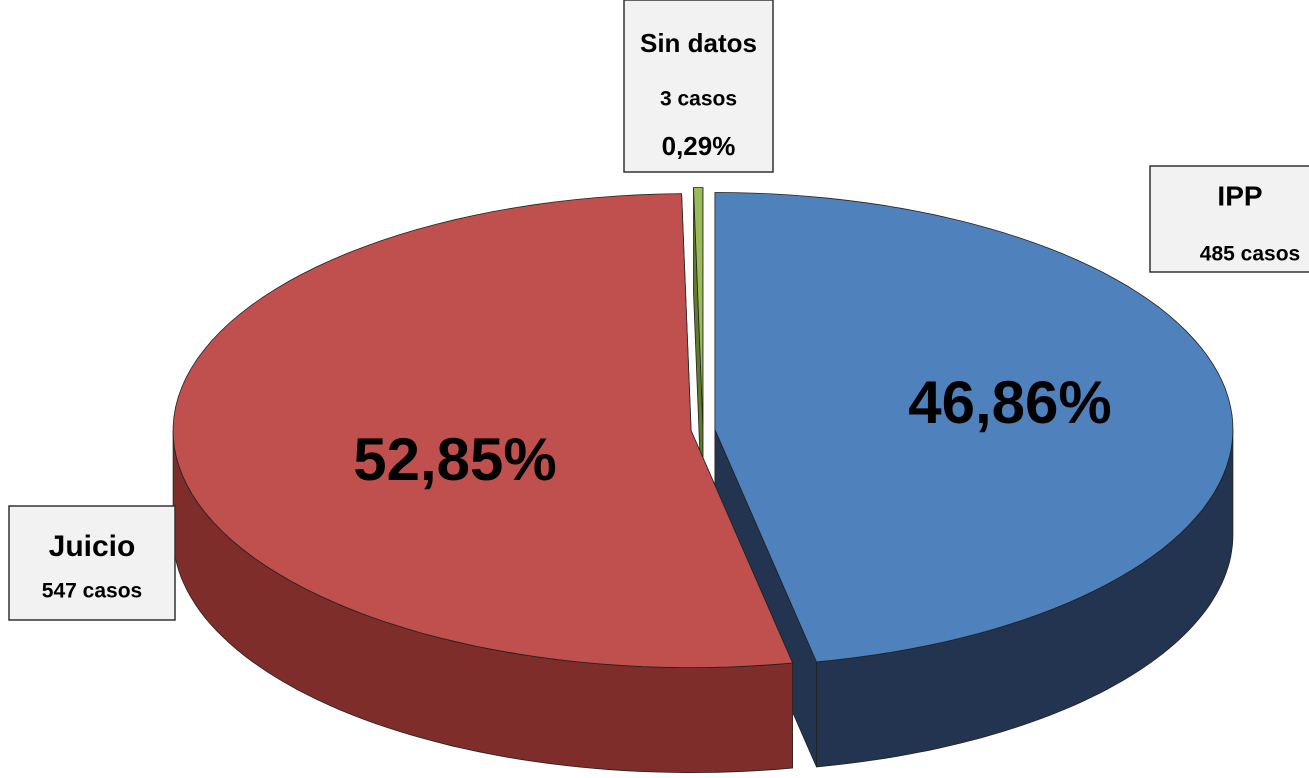 The width and height of the screenshot is (1309, 778). I want to click on category-label: Juicio, so click(92, 546).